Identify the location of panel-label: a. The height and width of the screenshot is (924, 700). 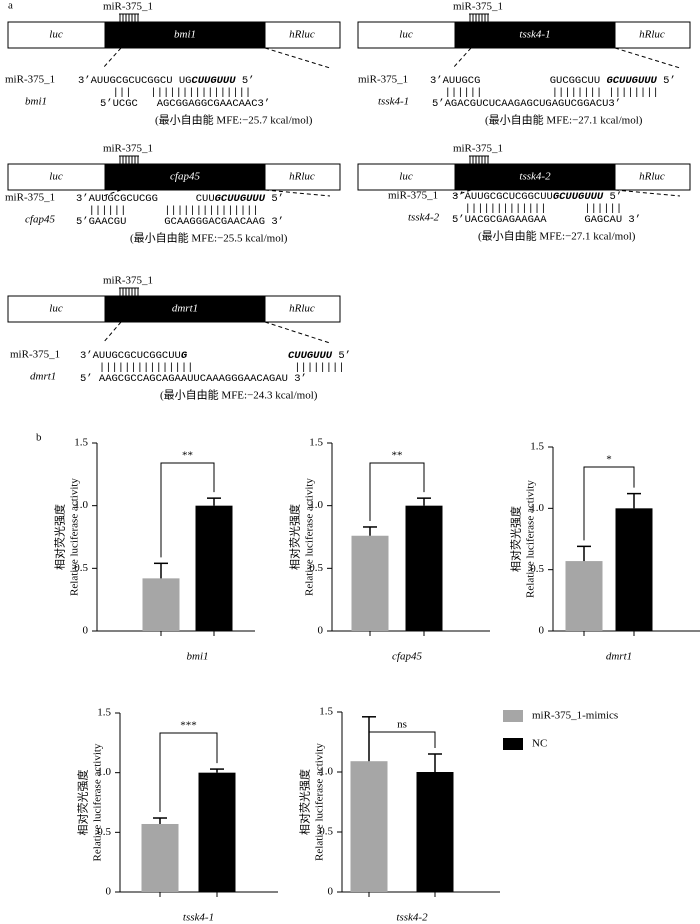
(10, 6).